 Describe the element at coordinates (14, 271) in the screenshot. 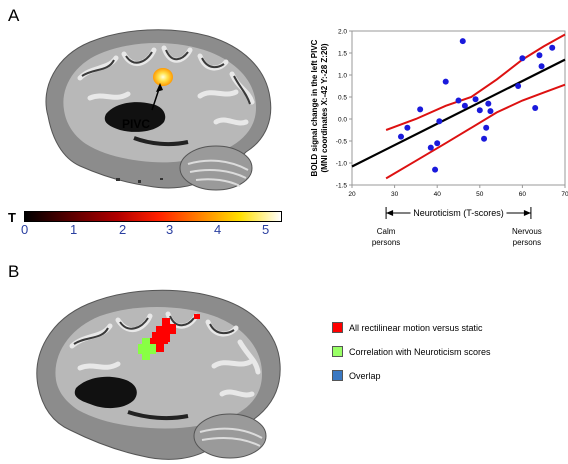

I see `panel-b-label: B` at that location.